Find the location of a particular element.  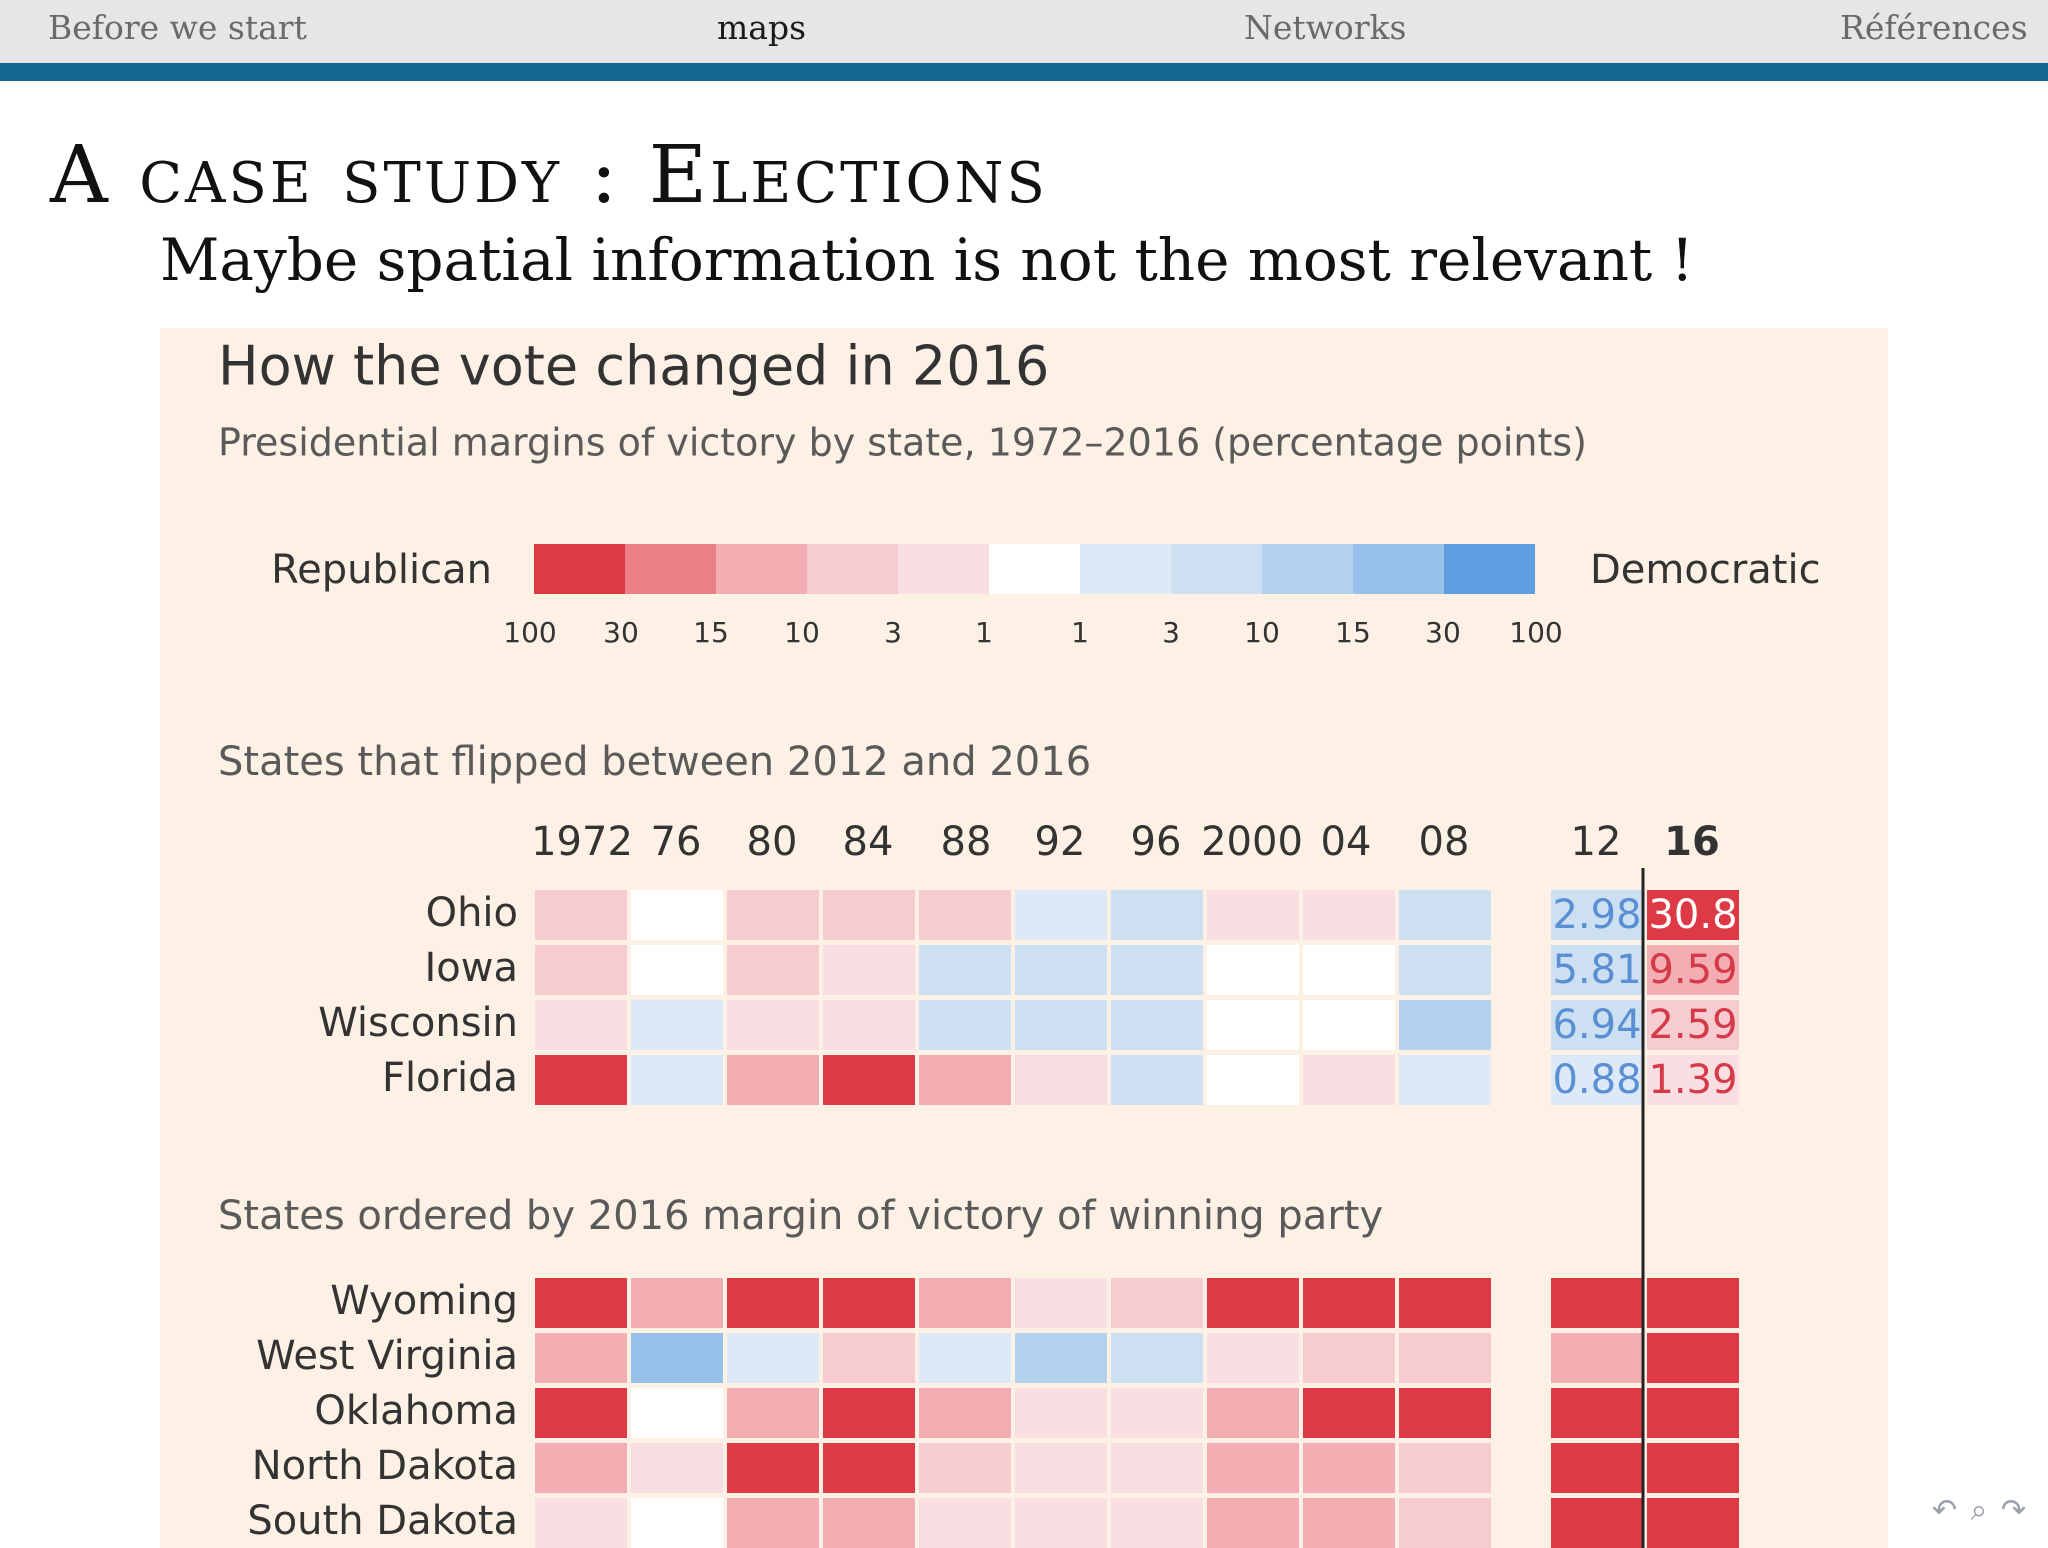

state-label: North Dakota is located at coordinates (385, 1466).